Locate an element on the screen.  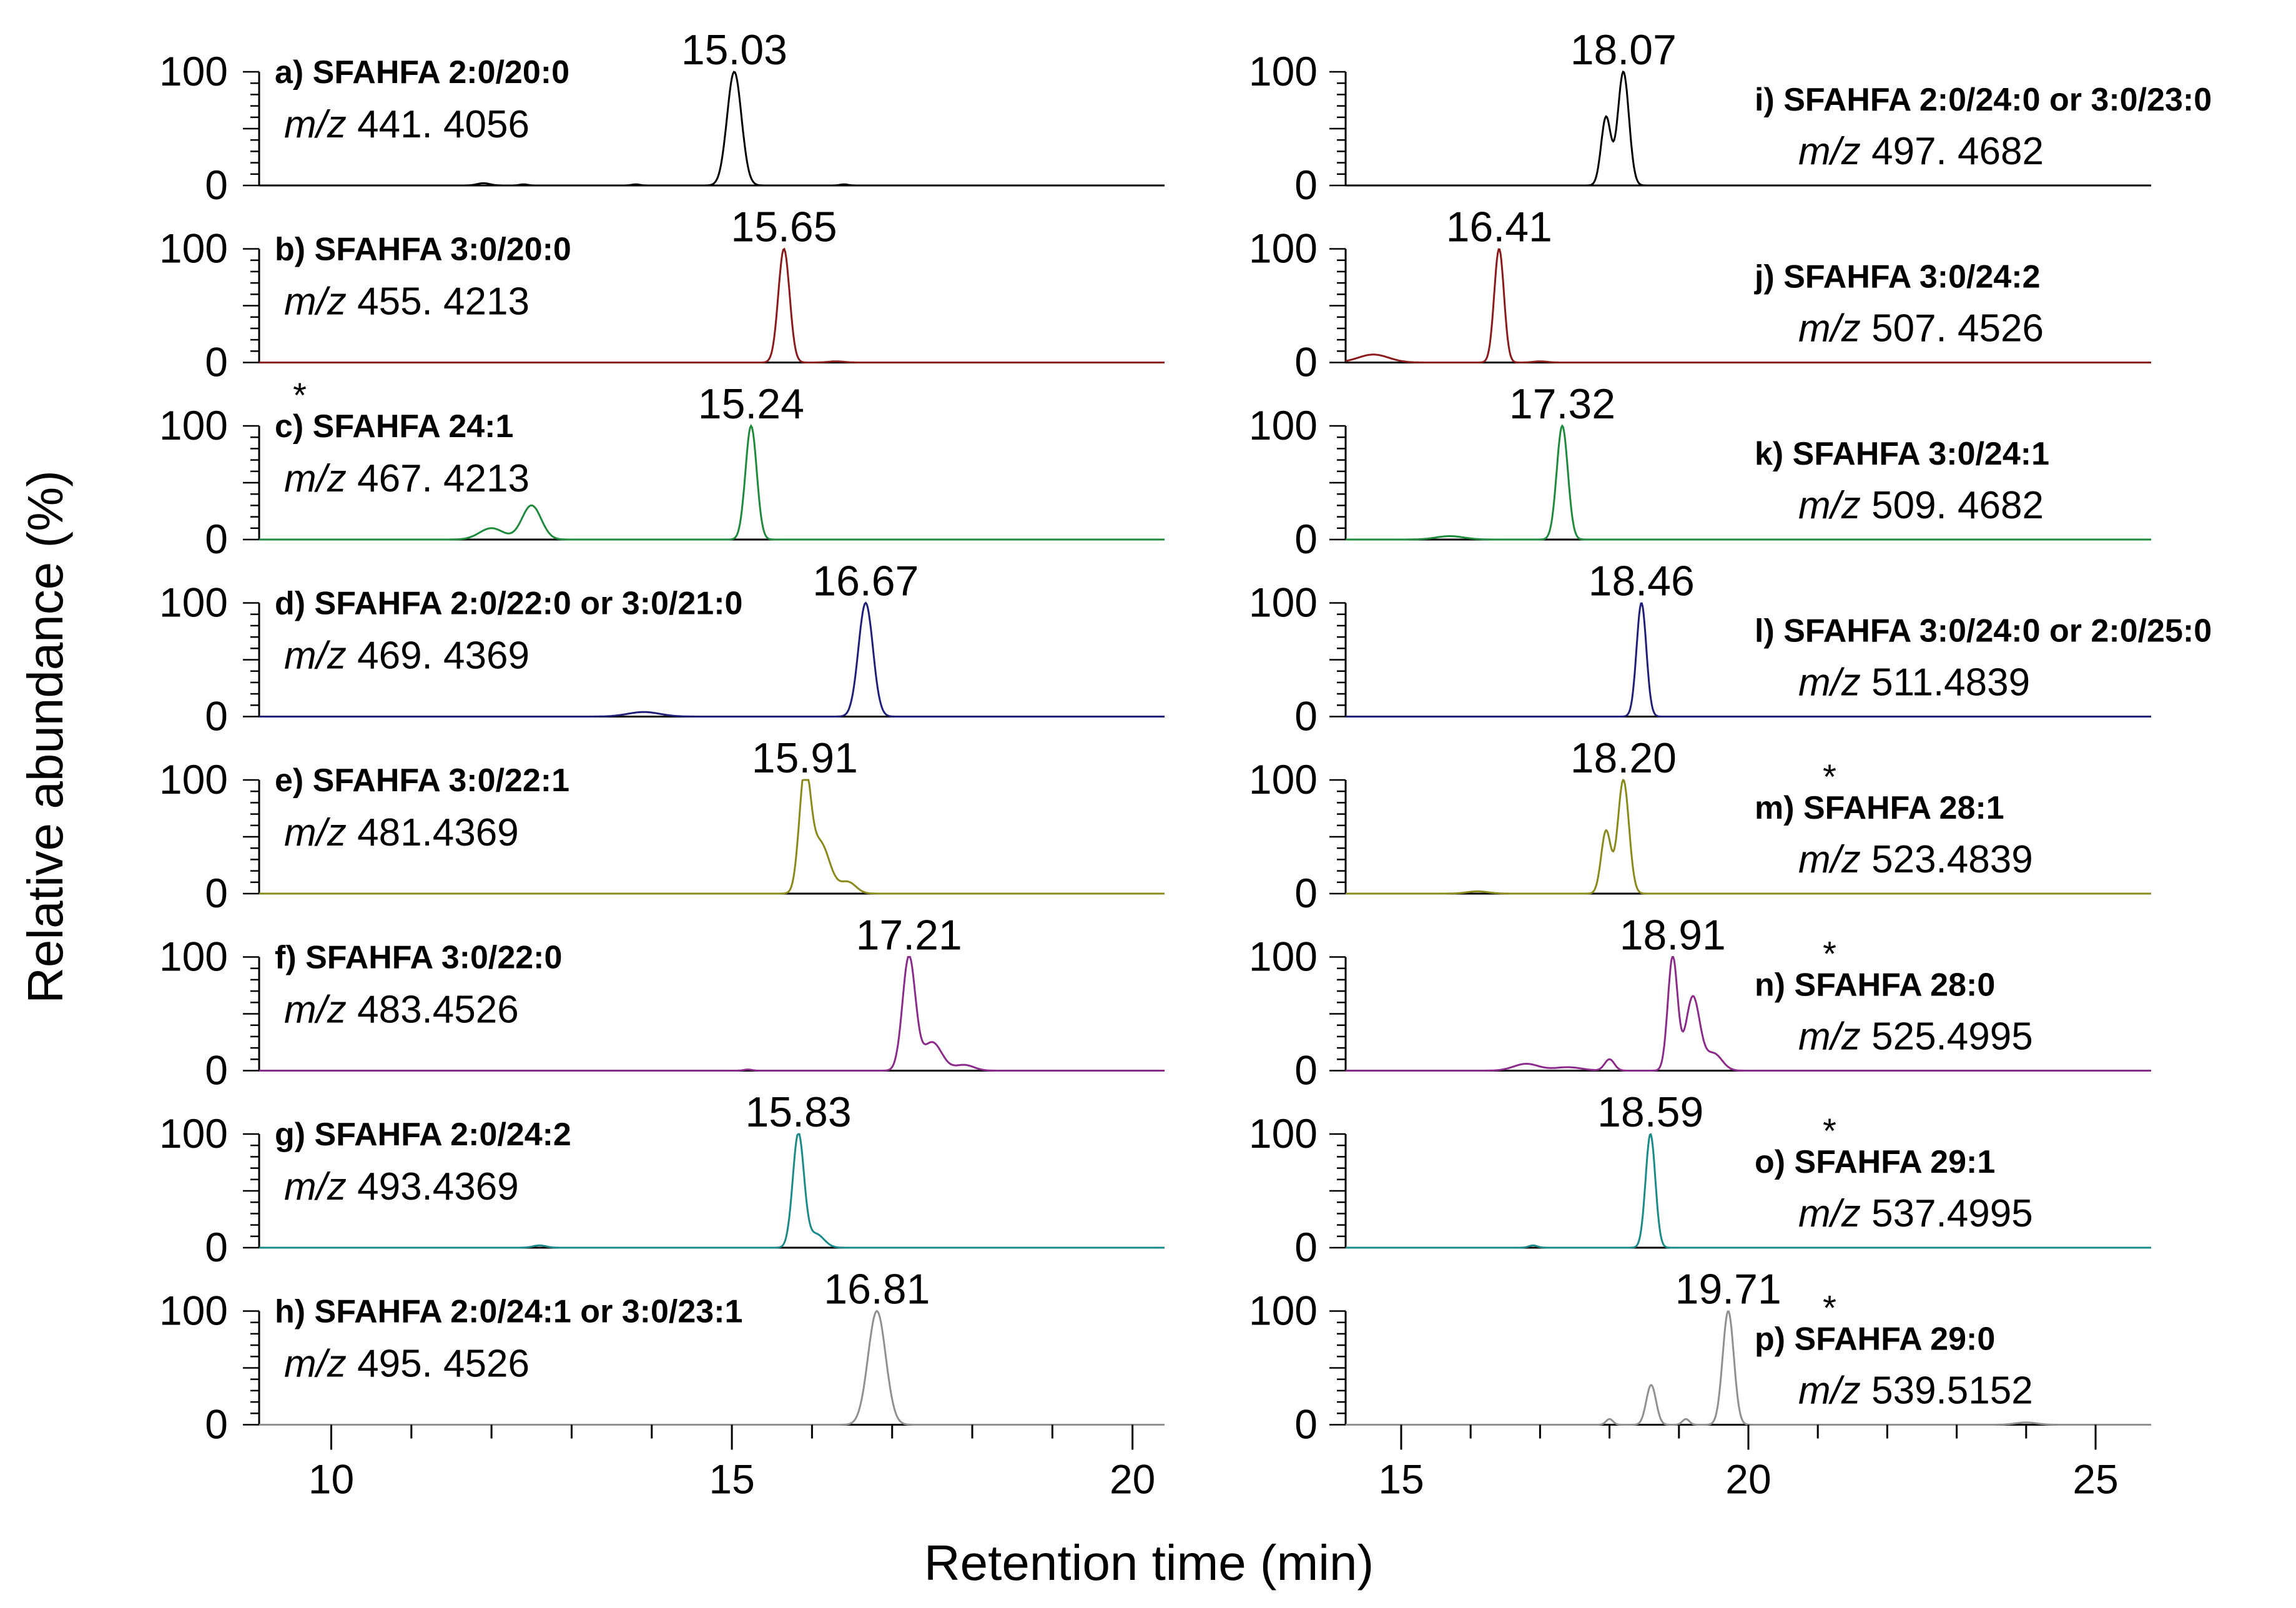
trace-l is located at coordinates (1749, 660).